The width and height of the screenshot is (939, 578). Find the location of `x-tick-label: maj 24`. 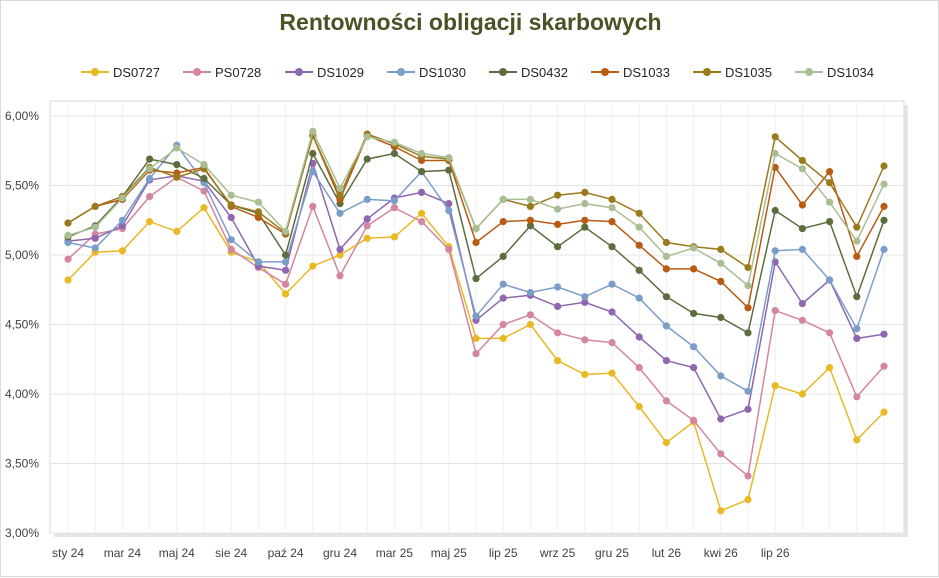

x-tick-label: maj 24 is located at coordinates (177, 553).